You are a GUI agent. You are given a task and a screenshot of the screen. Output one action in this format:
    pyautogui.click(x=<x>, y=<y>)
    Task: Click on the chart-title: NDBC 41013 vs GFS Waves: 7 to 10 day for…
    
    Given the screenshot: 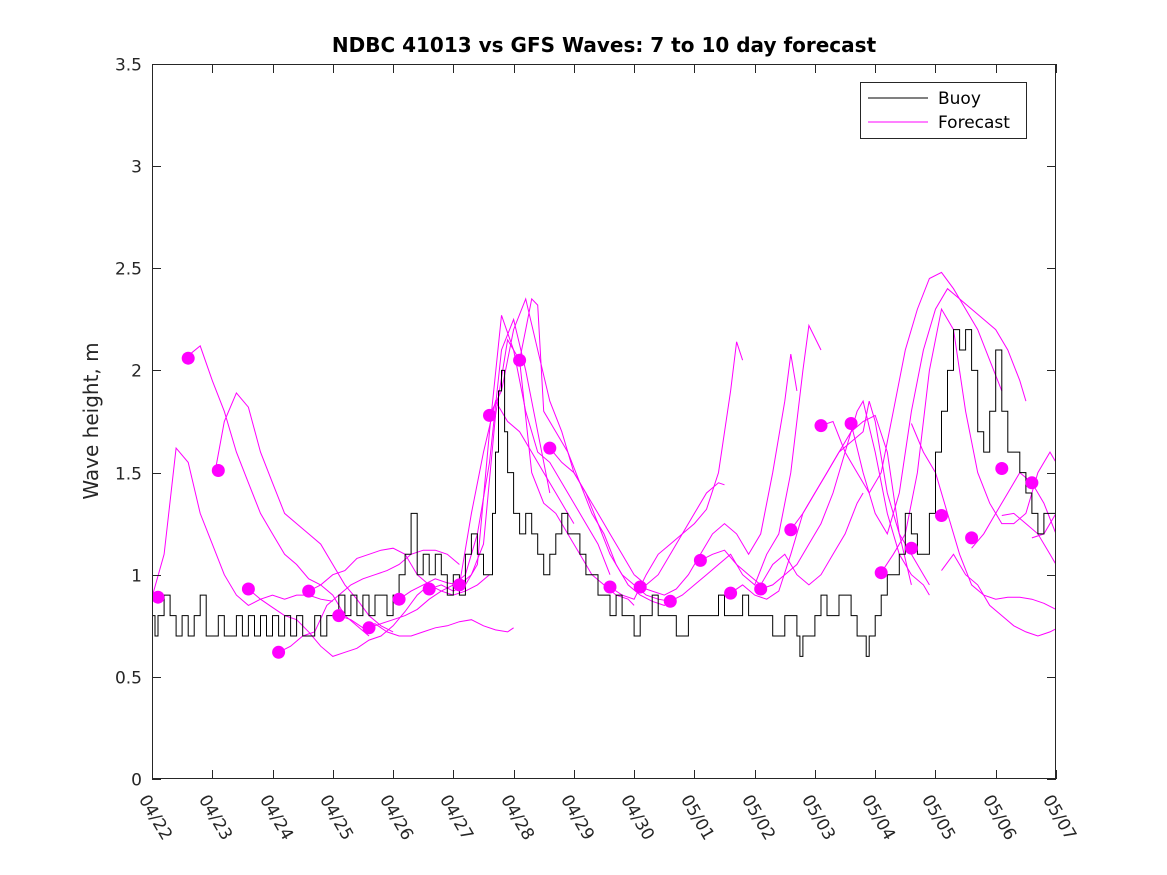 What is the action you would take?
    pyautogui.click(x=604, y=45)
    